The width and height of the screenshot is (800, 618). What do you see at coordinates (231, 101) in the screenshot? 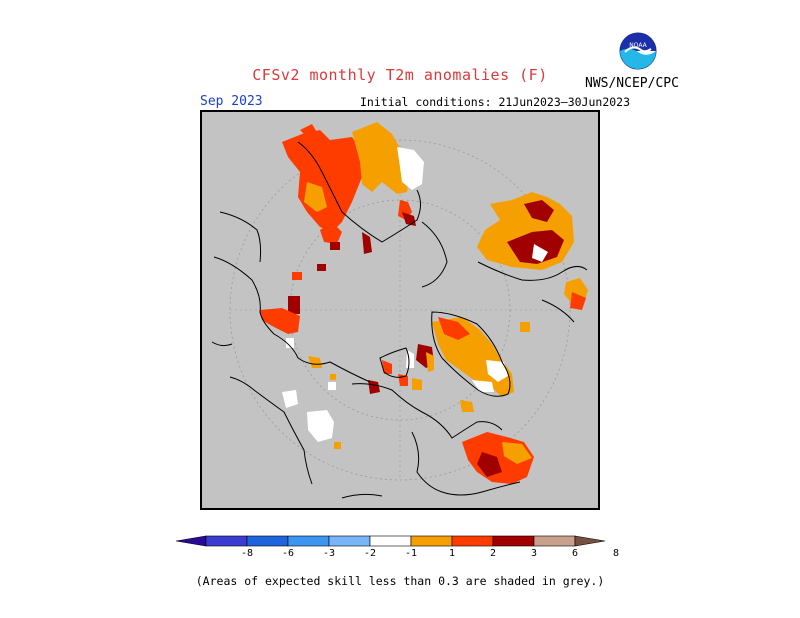
I see `forecast-month: Sep 2023` at bounding box center [231, 101].